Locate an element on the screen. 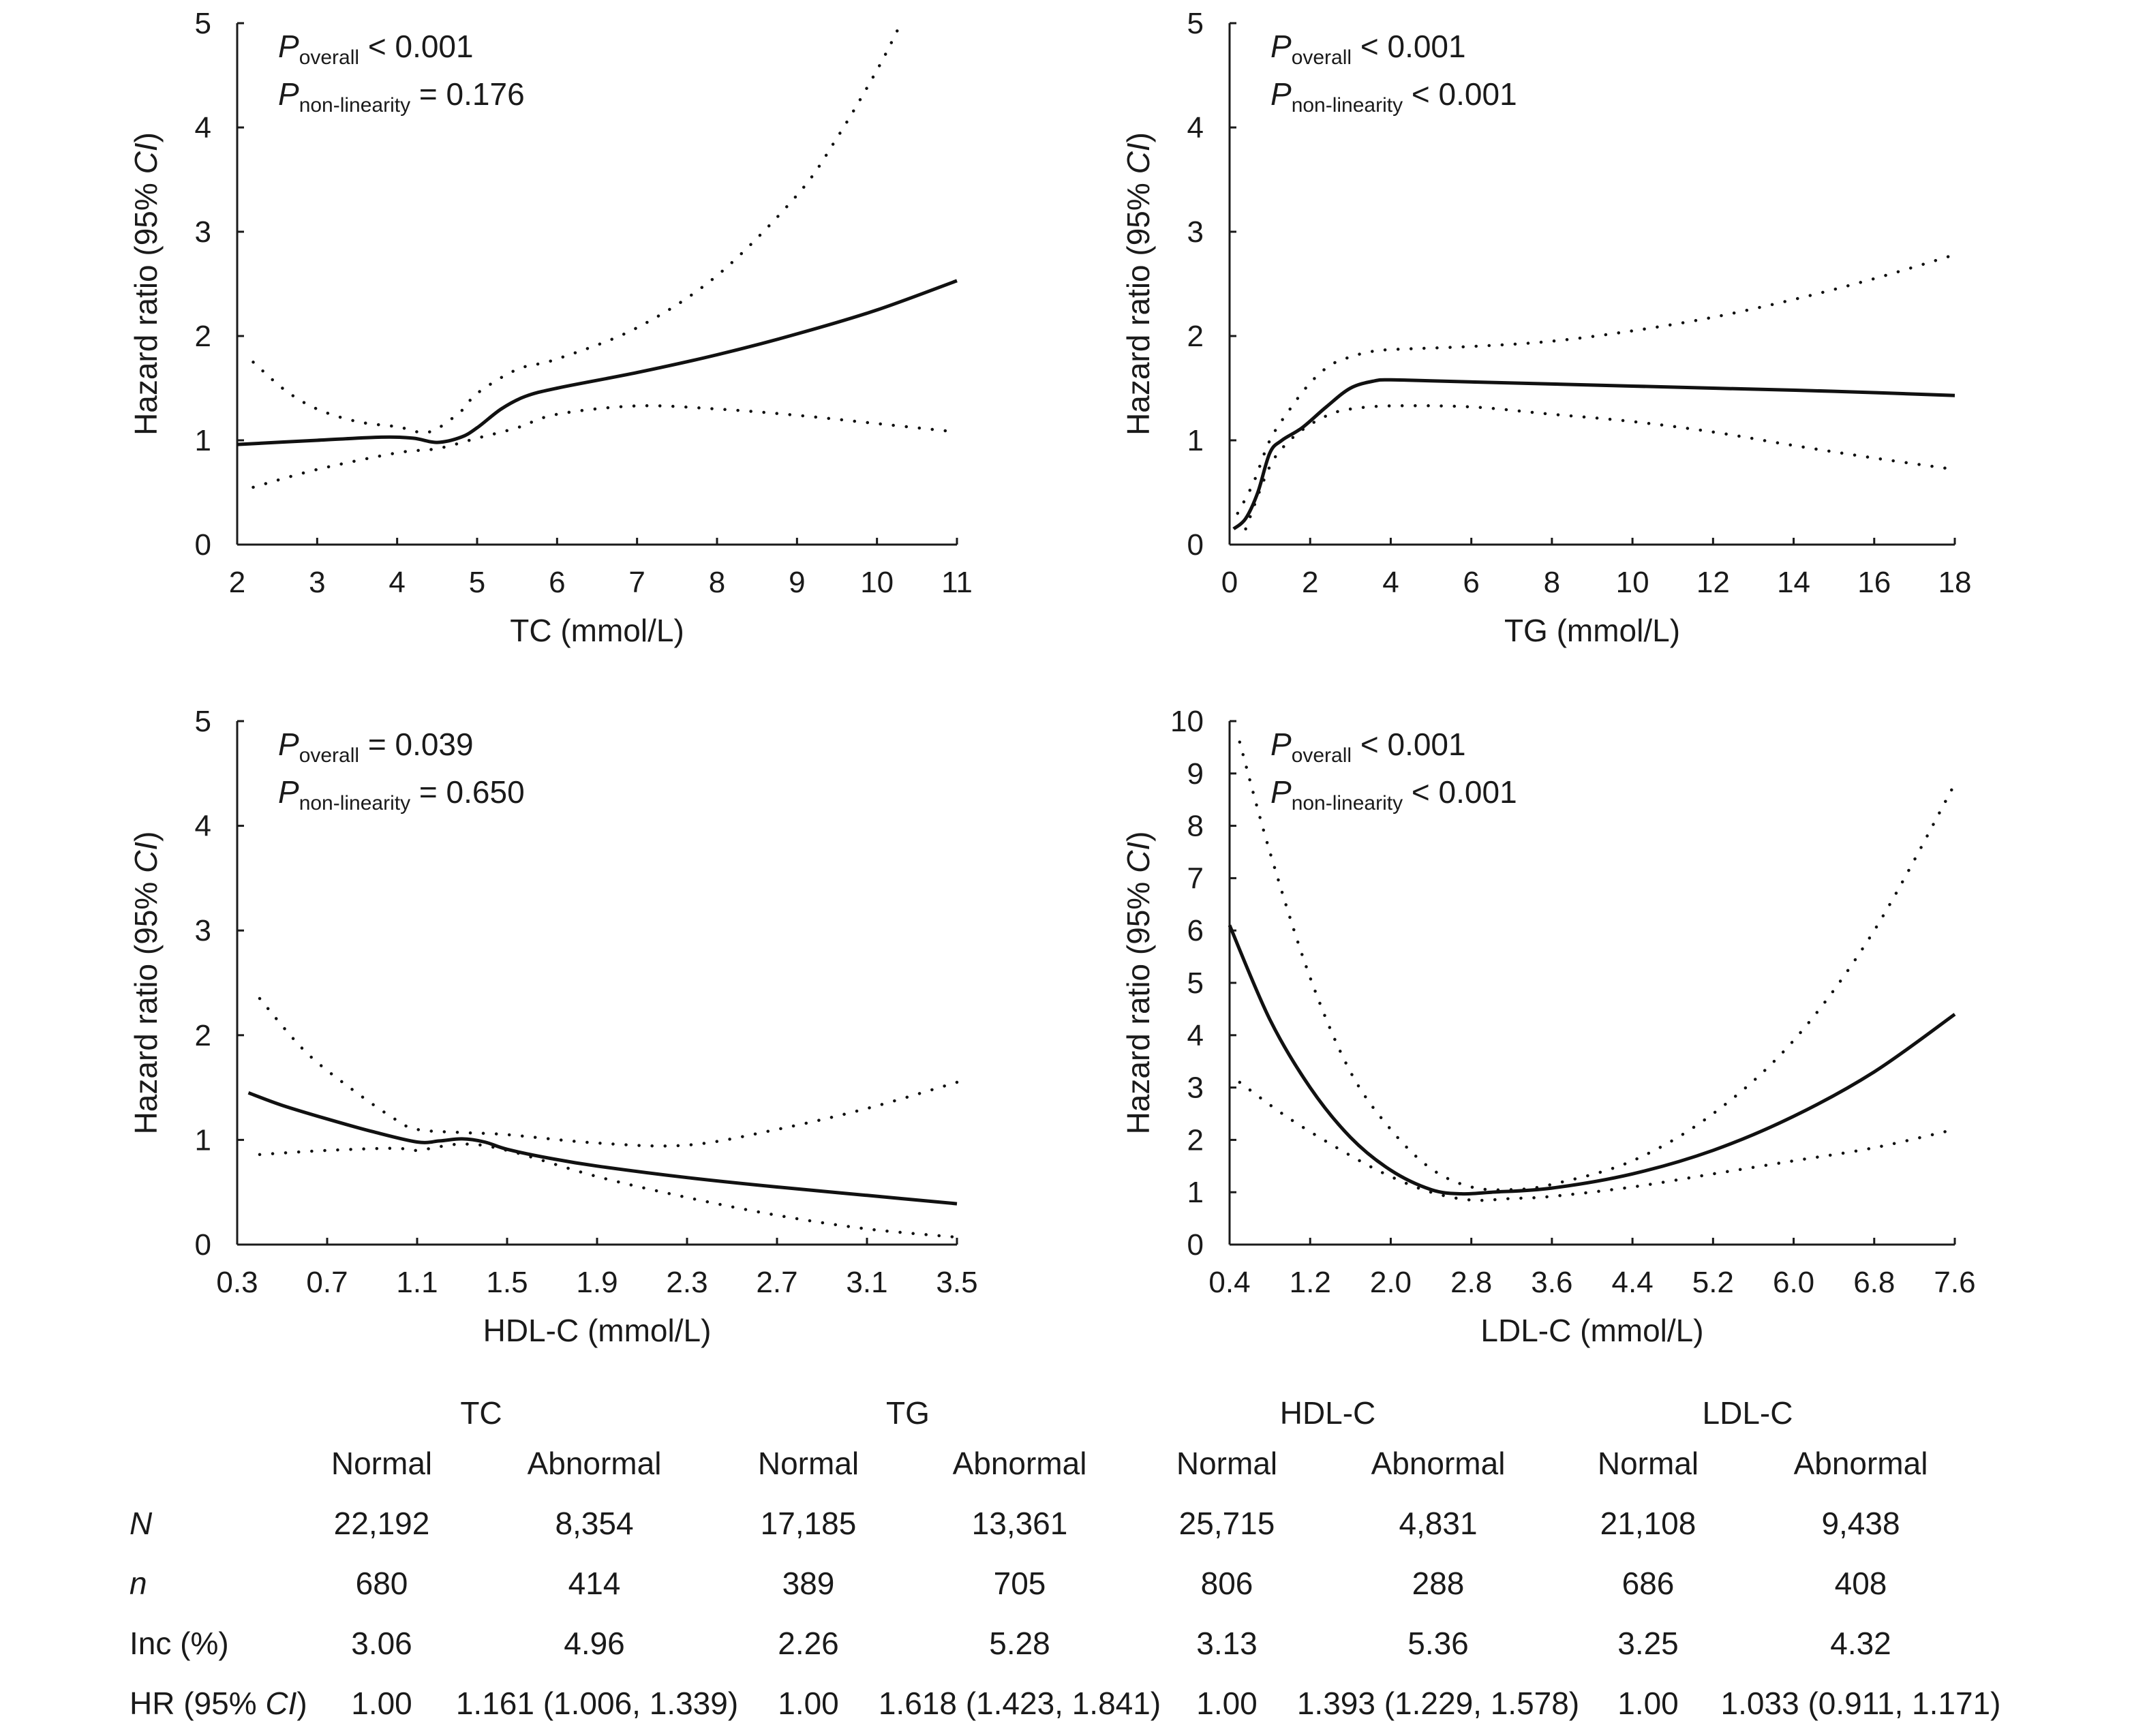  ci-upper-line is located at coordinates (577, 228).